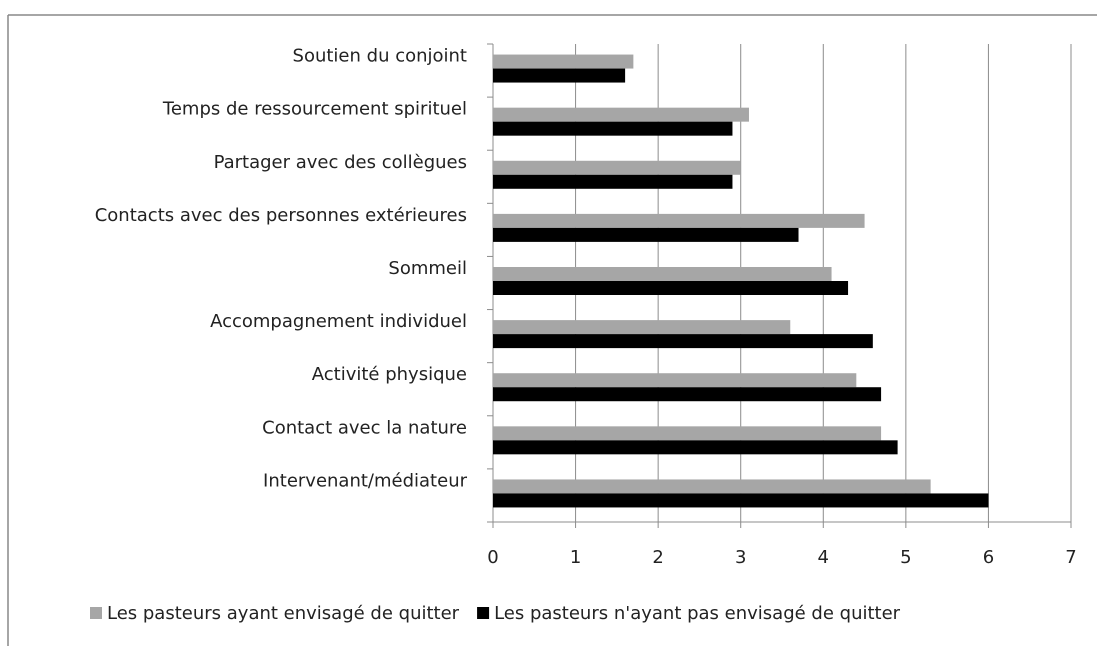  I want to click on x-tick-label: 0, so click(492, 557).